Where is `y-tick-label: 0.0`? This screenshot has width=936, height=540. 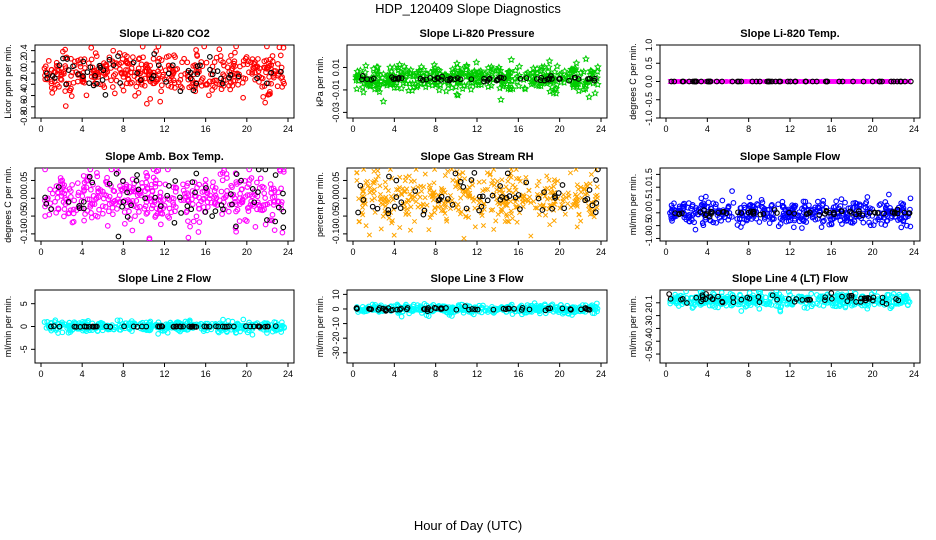
y-tick-label: 0.0 is located at coordinates (24, 73).